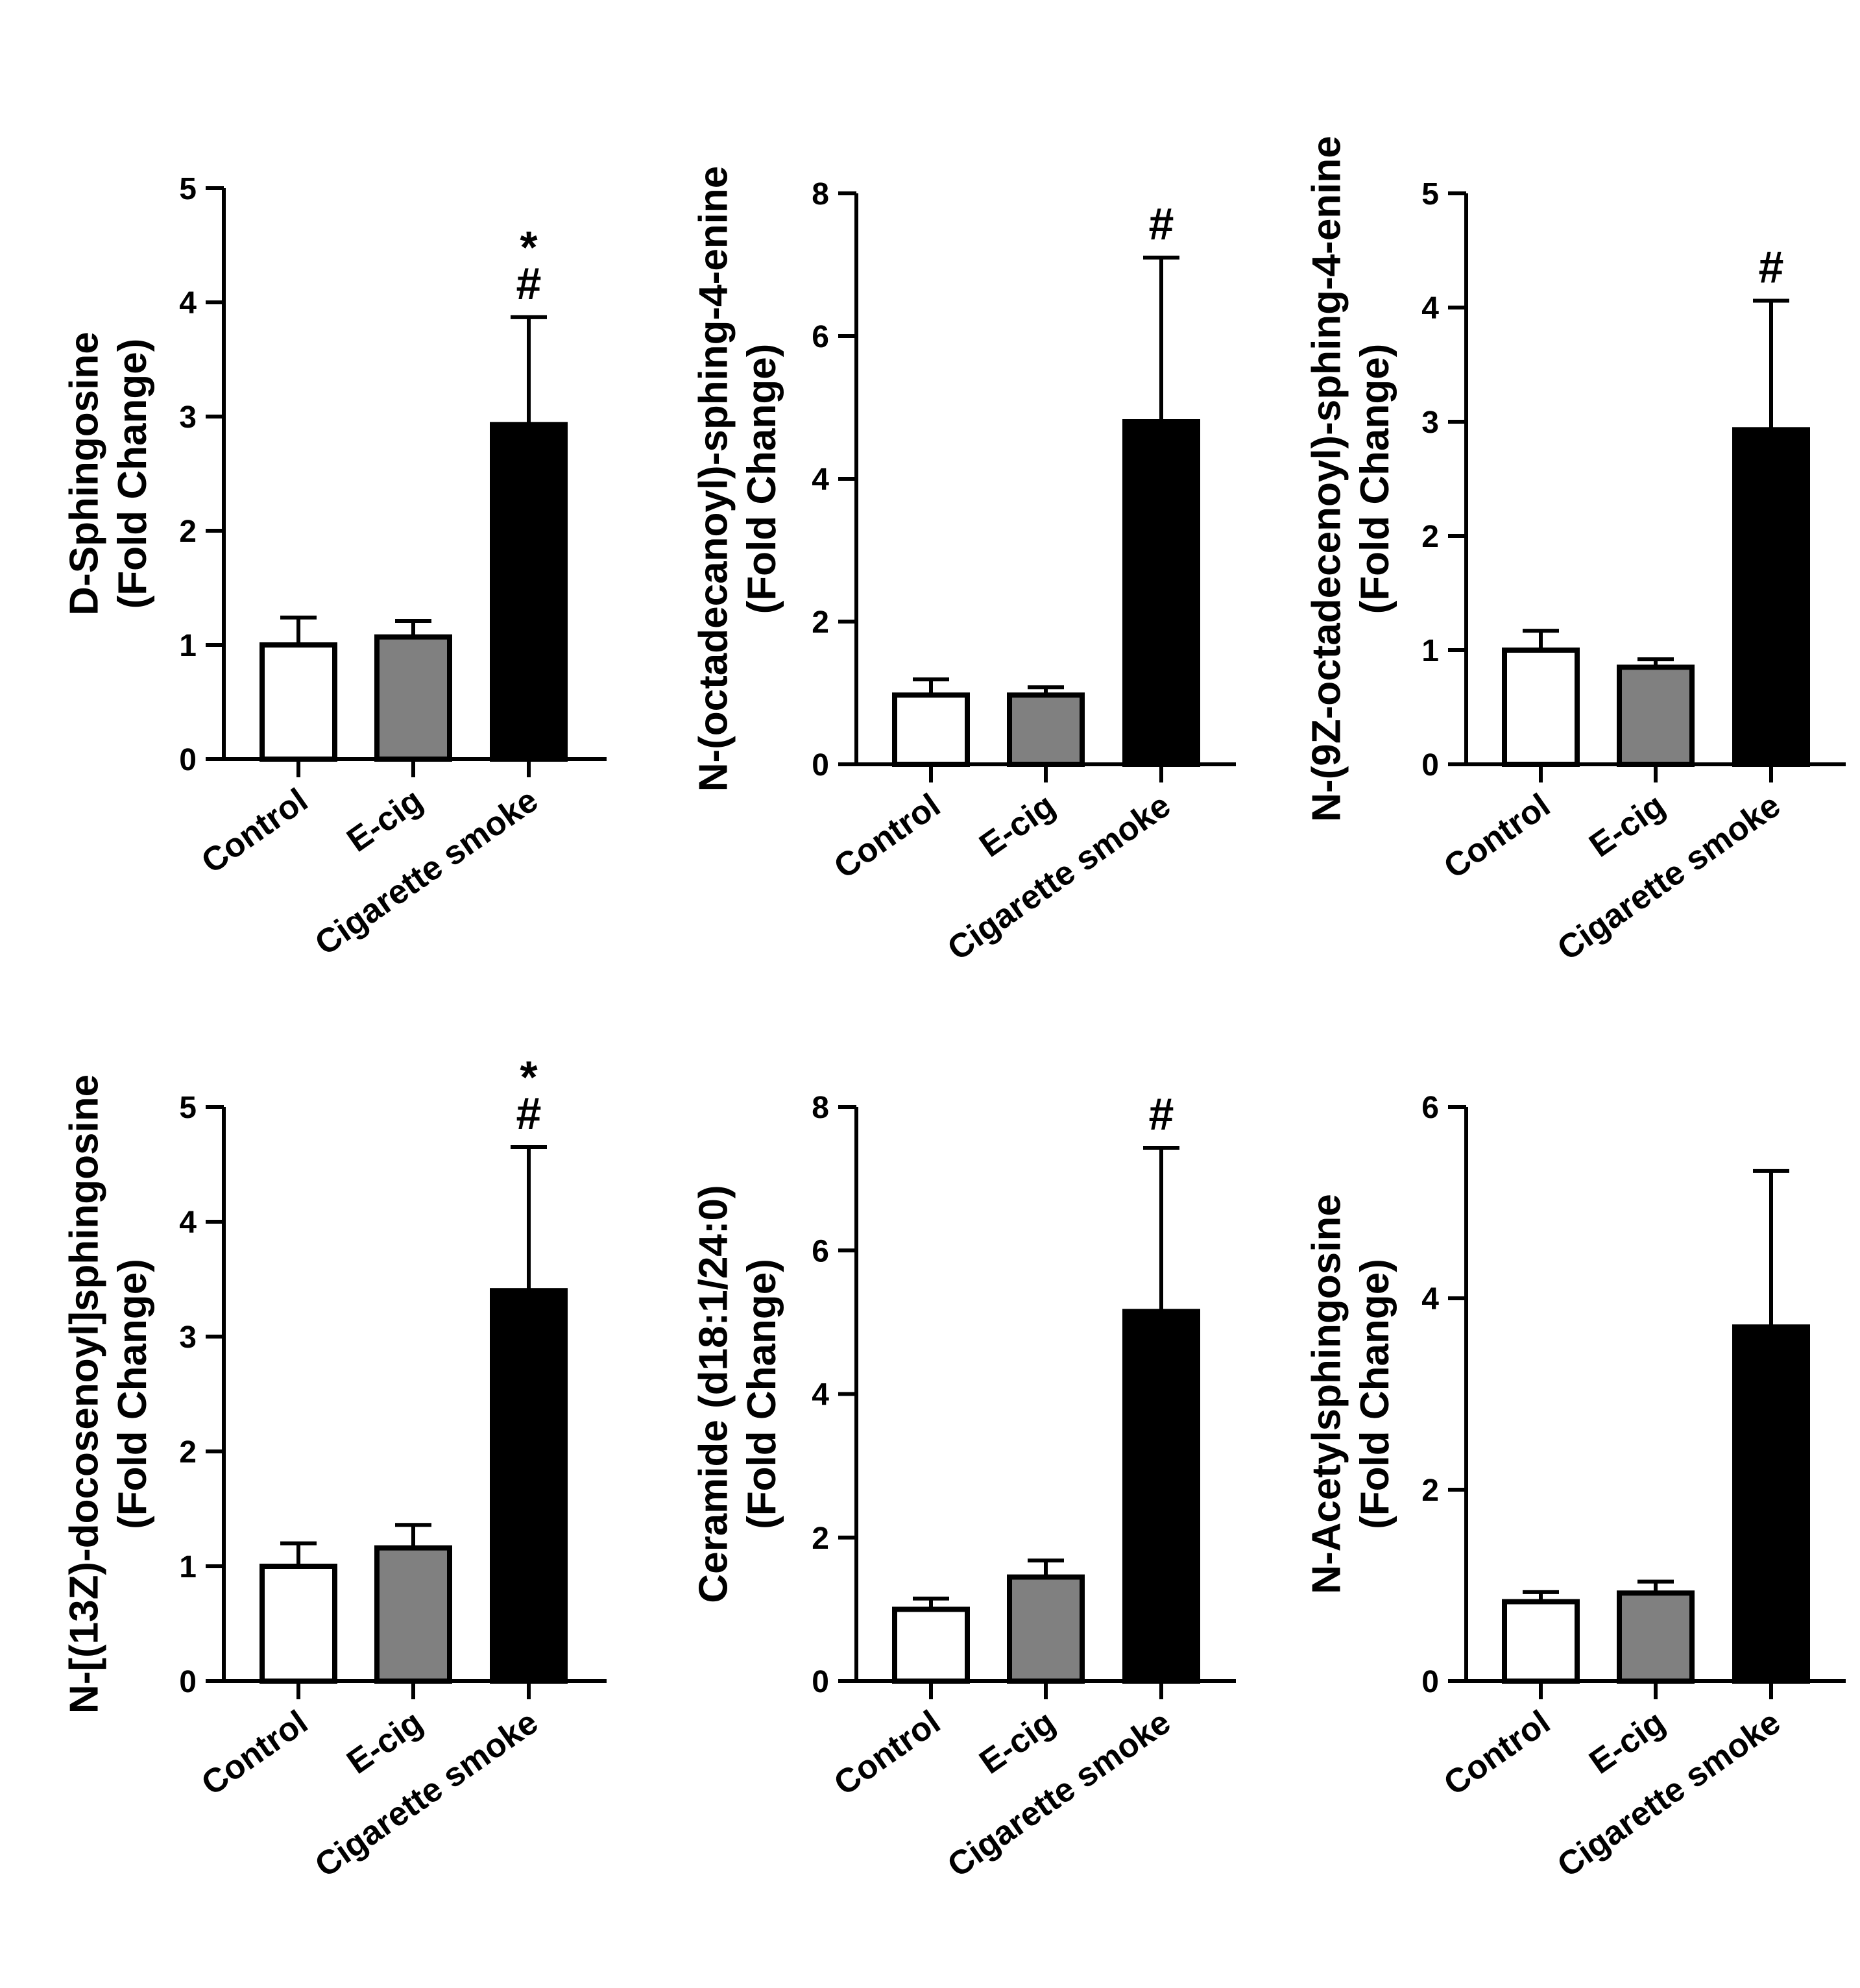  I want to click on y-axis-label: Ceramide (d18:1/24:0)(Fold Change), so click(738, 1394).